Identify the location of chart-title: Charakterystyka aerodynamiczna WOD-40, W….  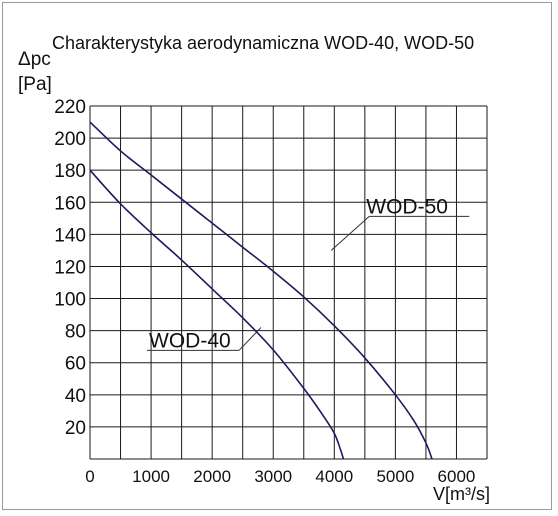
(263, 43).